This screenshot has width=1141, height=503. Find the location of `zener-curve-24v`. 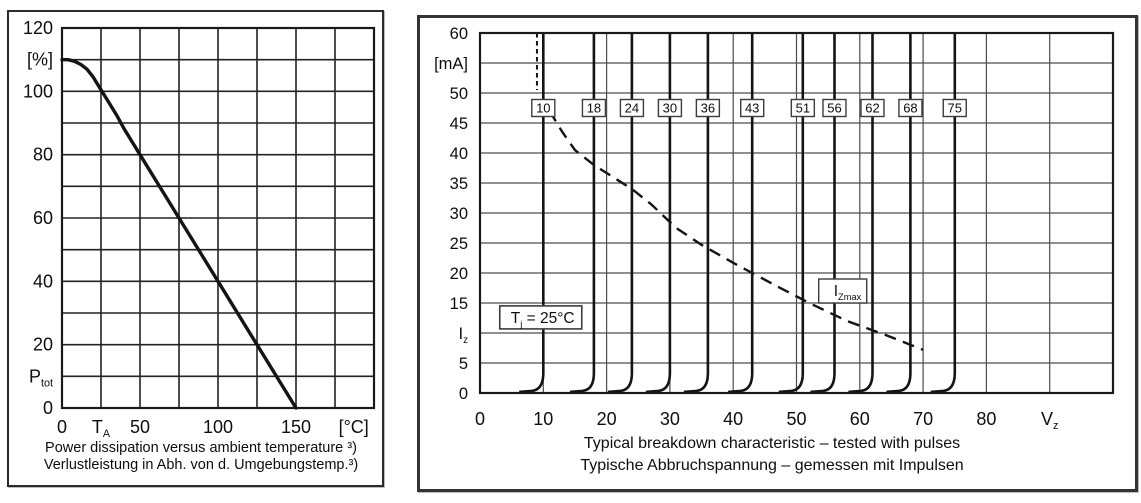

zener-curve-24v is located at coordinates (620, 213).